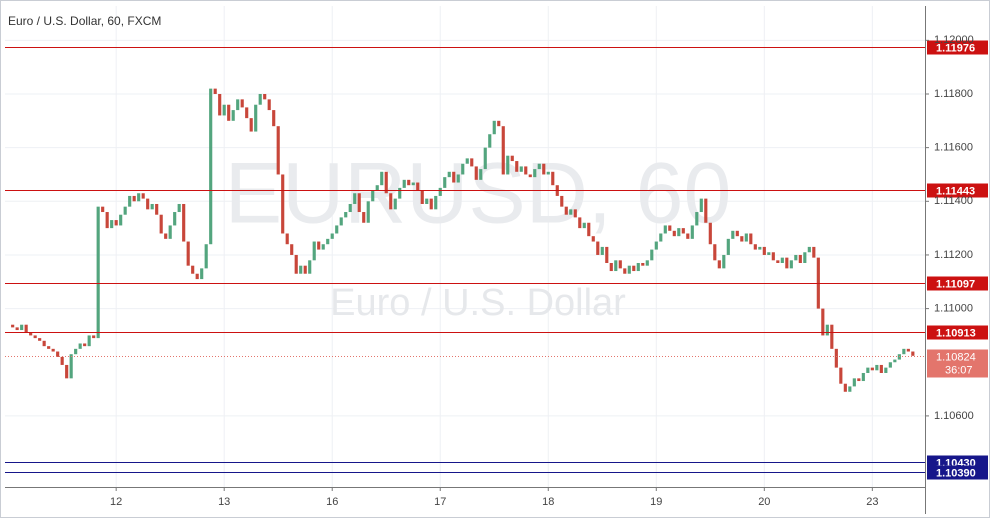 This screenshot has height=519, width=990. I want to click on countdown: 36:07, so click(959, 370).